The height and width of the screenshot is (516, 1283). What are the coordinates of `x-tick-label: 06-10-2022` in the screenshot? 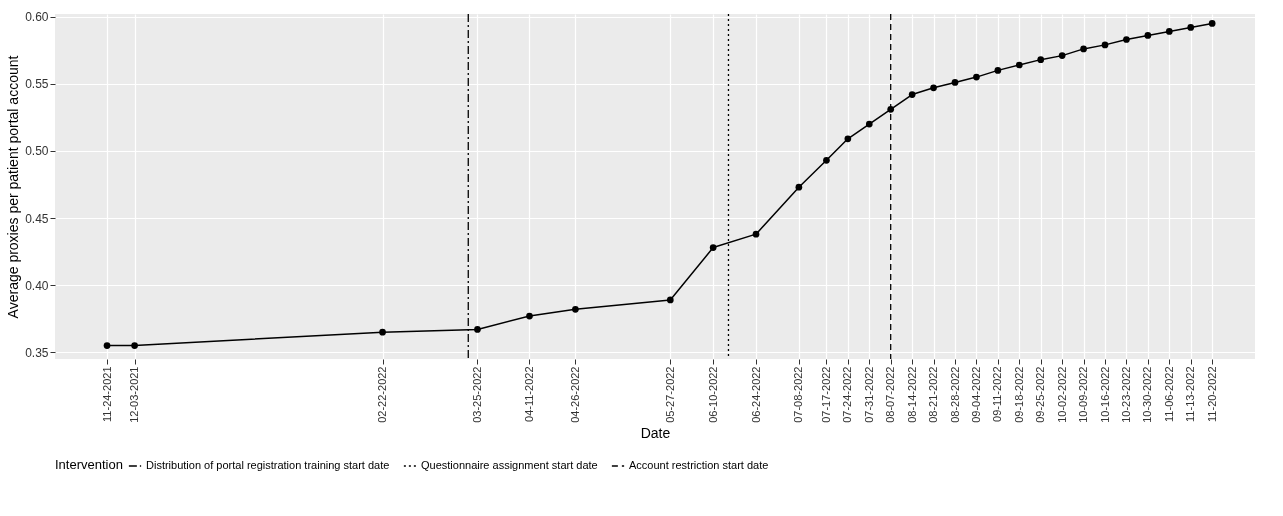 It's located at (712, 394).